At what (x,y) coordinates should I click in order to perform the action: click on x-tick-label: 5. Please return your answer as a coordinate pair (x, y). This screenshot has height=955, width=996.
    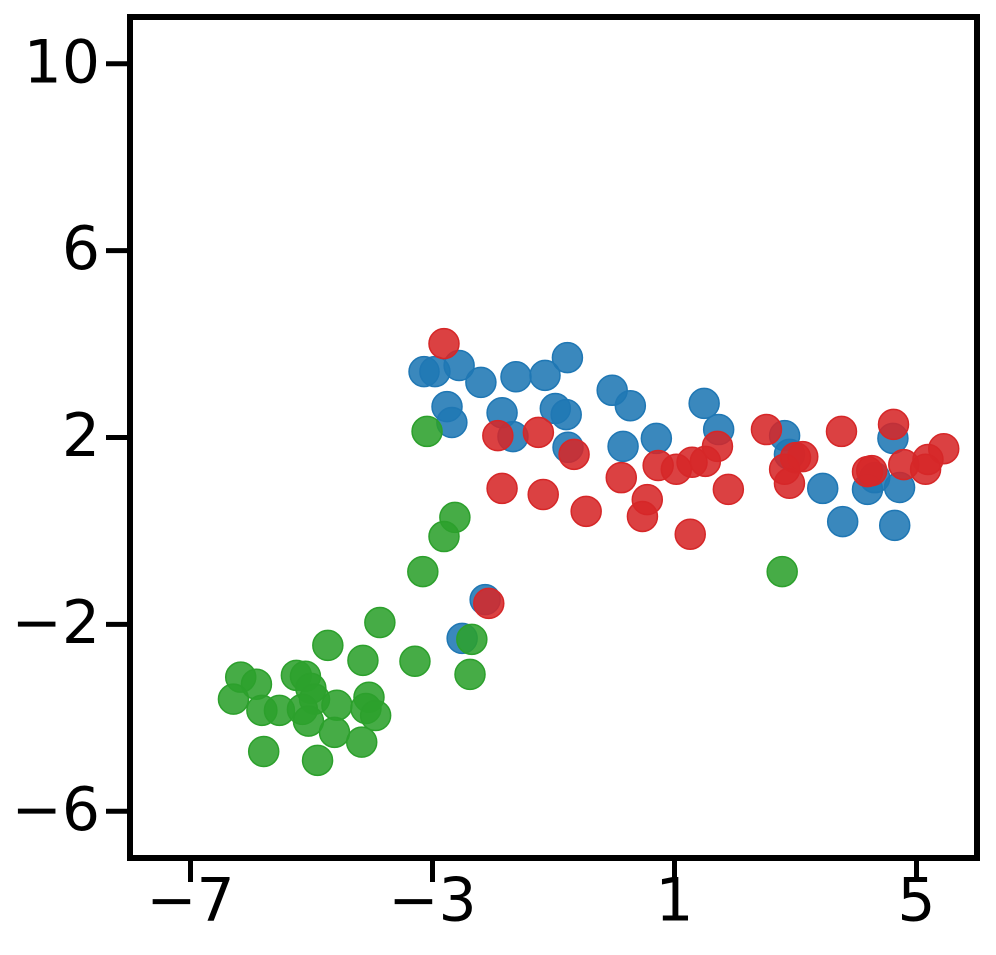
    Looking at the image, I should click on (916, 901).